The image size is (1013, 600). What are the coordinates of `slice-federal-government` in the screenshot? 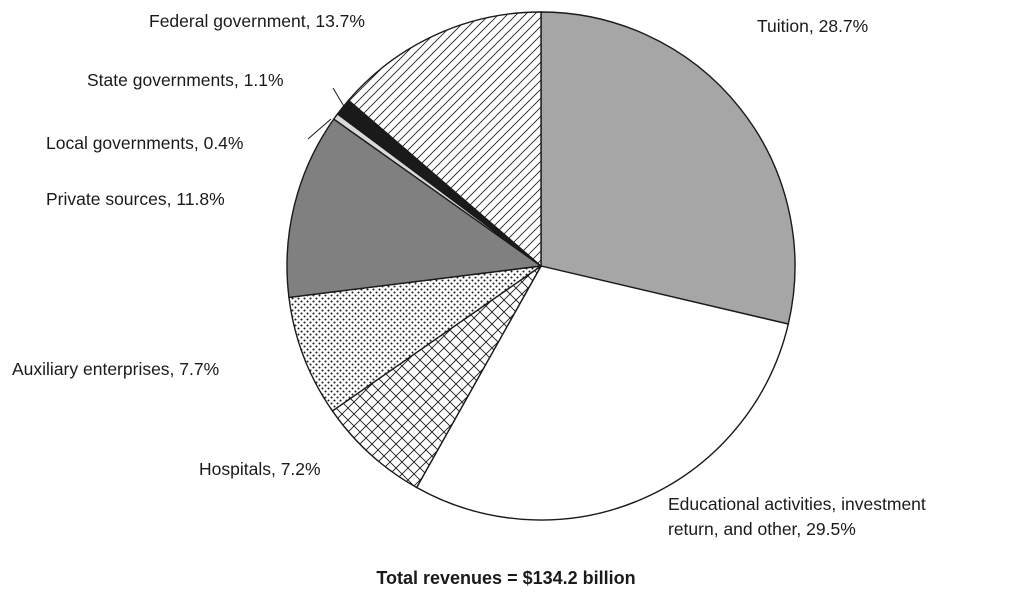 It's located at (444, 139).